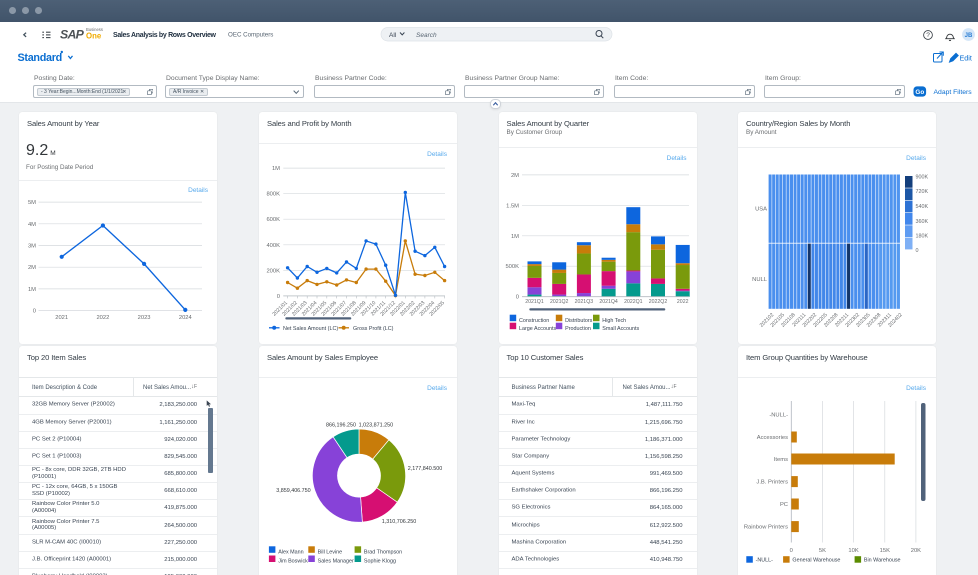 The width and height of the screenshot is (978, 575). What do you see at coordinates (165, 35) in the screenshot?
I see `svg-text:Sales Analysis by Rows Overvie: Sales Analysis by Rows Overview` at bounding box center [165, 35].